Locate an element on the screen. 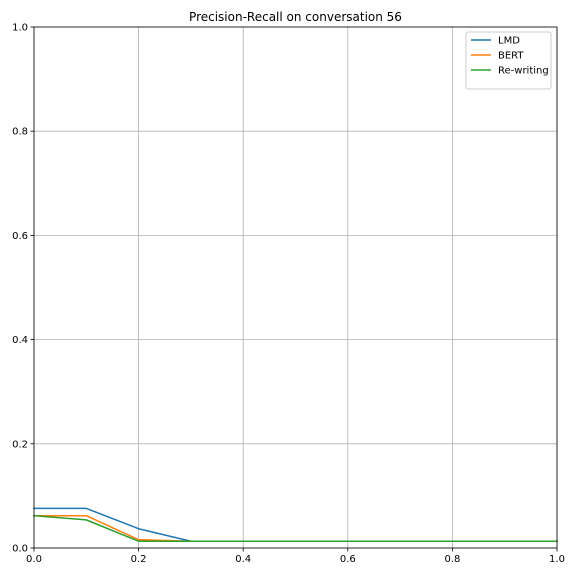  x-tick-label: 0.8 is located at coordinates (452, 559).